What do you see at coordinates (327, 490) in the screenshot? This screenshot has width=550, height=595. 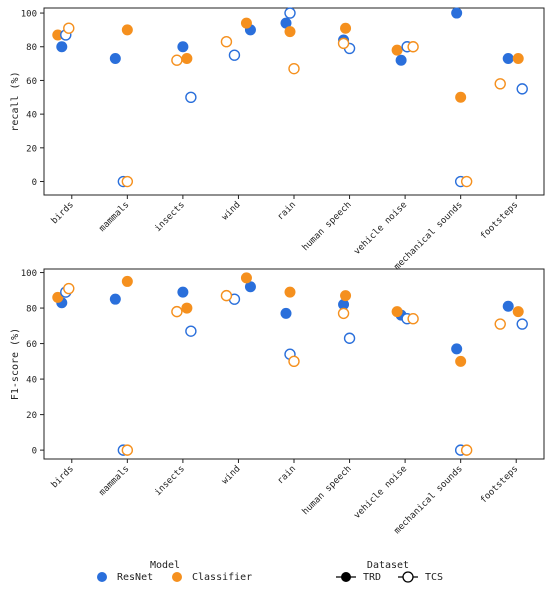 I see `x-tick-label: human speech` at bounding box center [327, 490].